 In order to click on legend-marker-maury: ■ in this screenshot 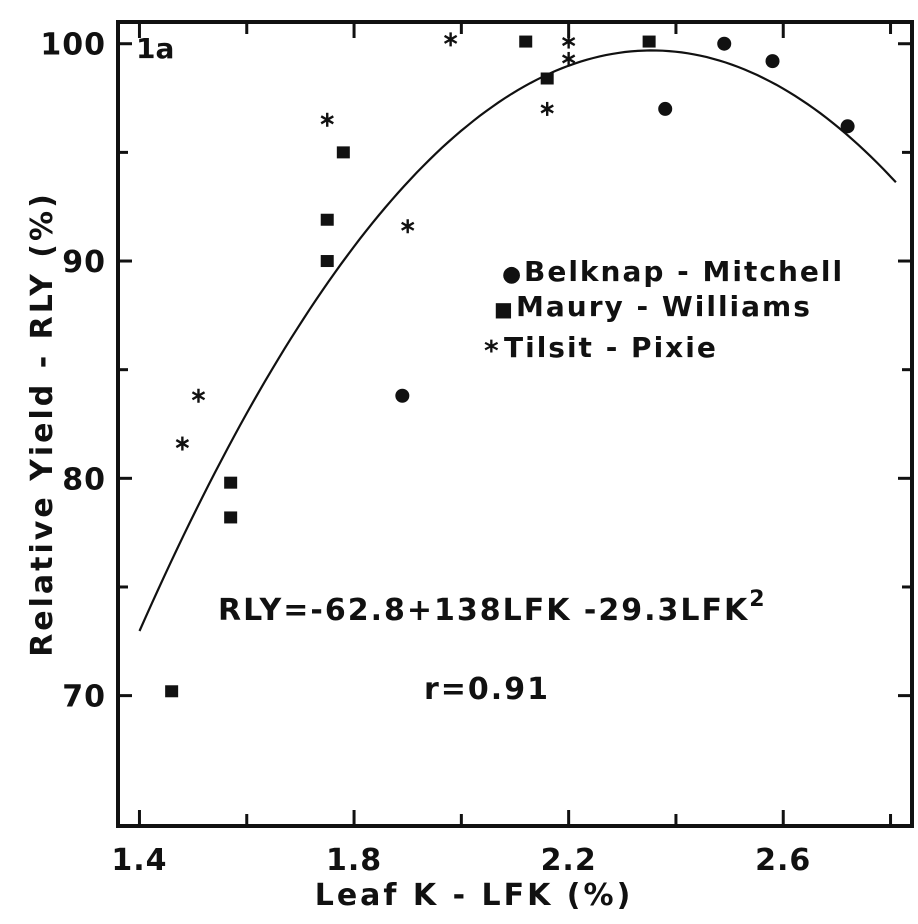, I will do `click(504, 309)`.